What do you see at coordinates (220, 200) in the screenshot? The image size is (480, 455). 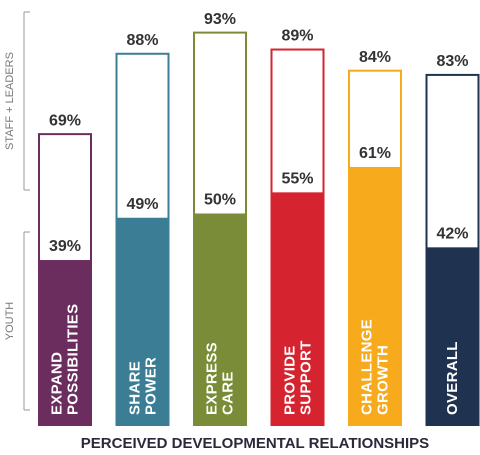 I see `data-label: 50%` at bounding box center [220, 200].